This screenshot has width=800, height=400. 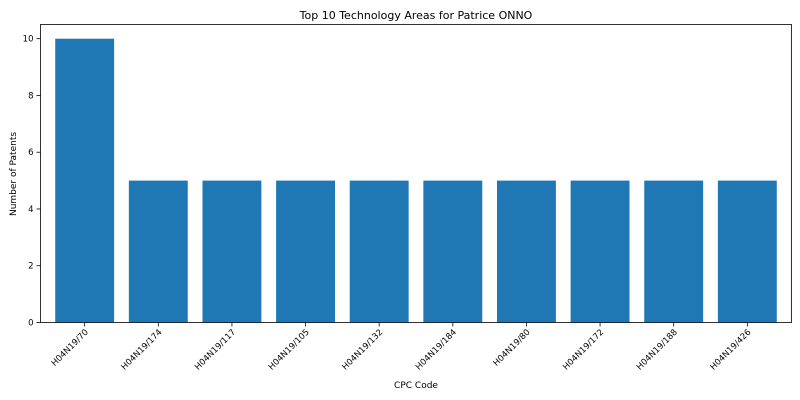 I want to click on y-tick-label: 4, so click(x=30, y=210).